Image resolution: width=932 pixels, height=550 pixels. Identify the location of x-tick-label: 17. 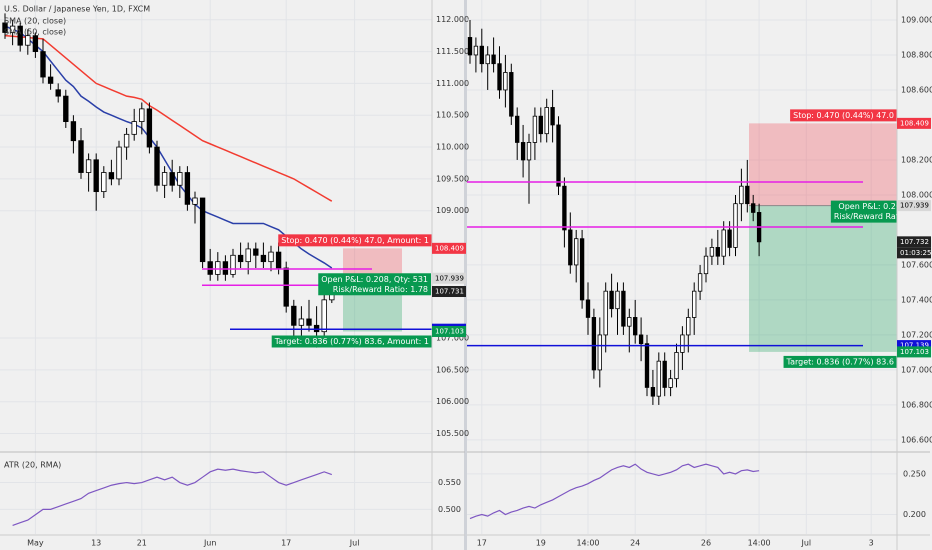
(286, 543).